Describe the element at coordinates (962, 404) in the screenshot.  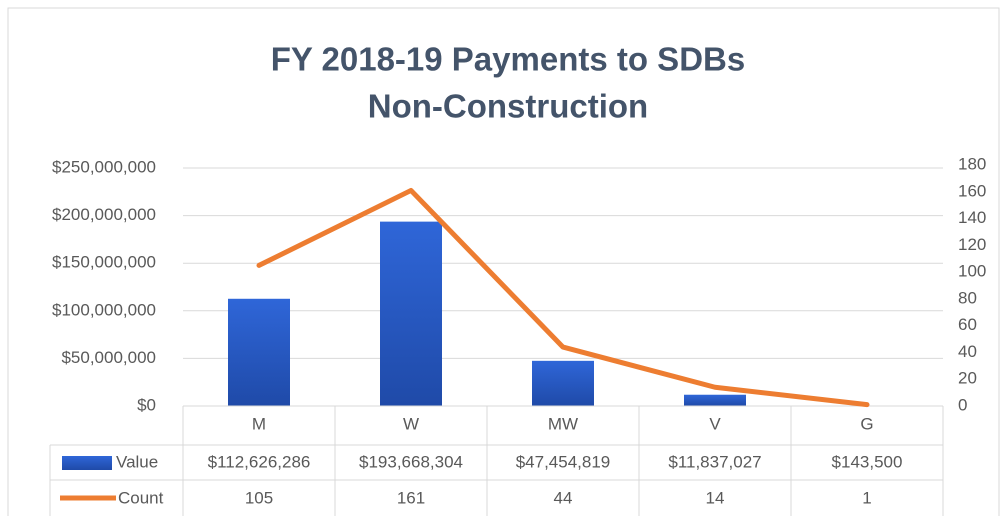
I see `y2-tick-label: 0` at that location.